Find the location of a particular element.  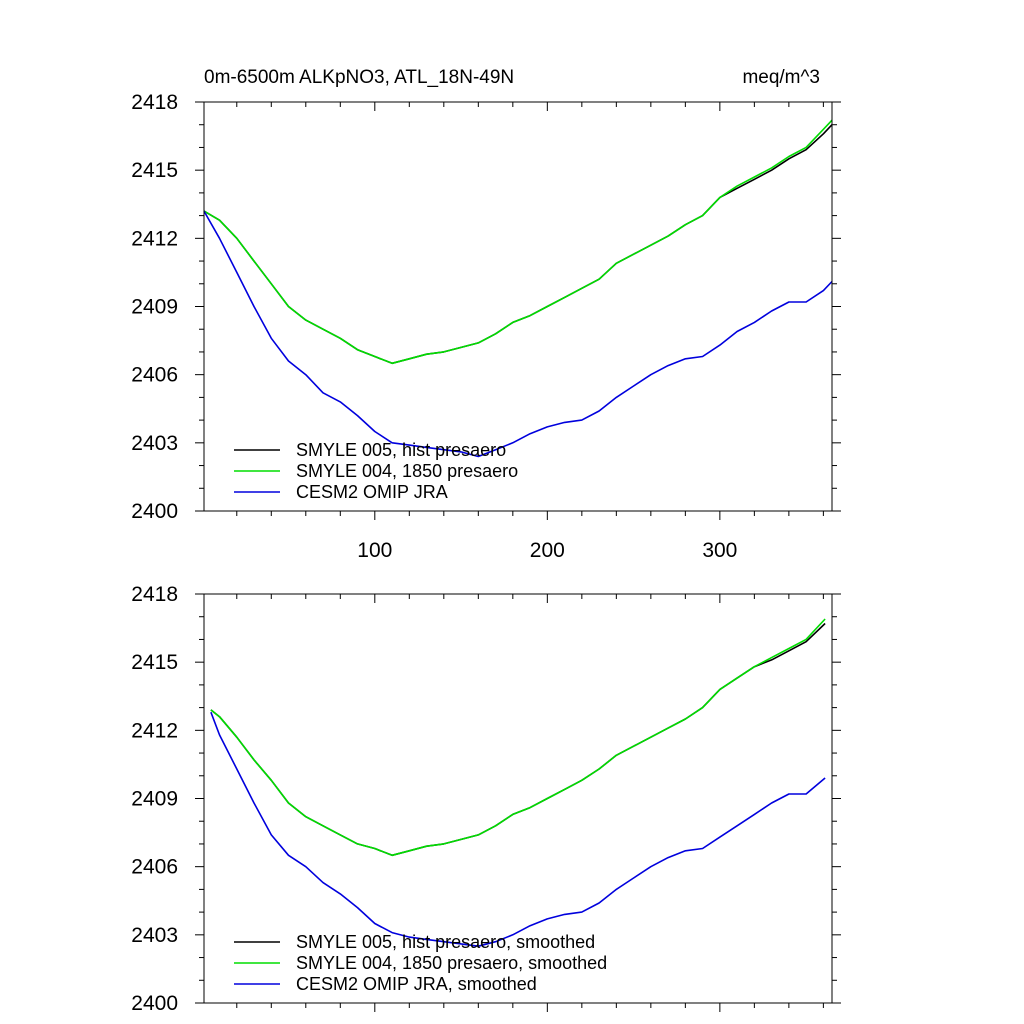

legend-label-1: SMYLE 004, 1850 presaero is located at coordinates (407, 471).